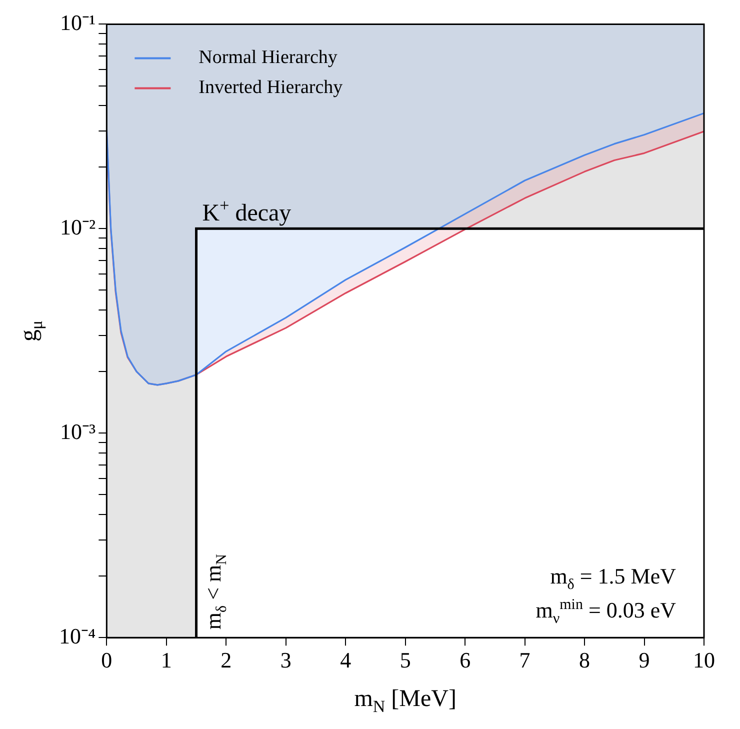 The width and height of the screenshot is (740, 729). I want to click on x-tick-label: 7, so click(524, 660).